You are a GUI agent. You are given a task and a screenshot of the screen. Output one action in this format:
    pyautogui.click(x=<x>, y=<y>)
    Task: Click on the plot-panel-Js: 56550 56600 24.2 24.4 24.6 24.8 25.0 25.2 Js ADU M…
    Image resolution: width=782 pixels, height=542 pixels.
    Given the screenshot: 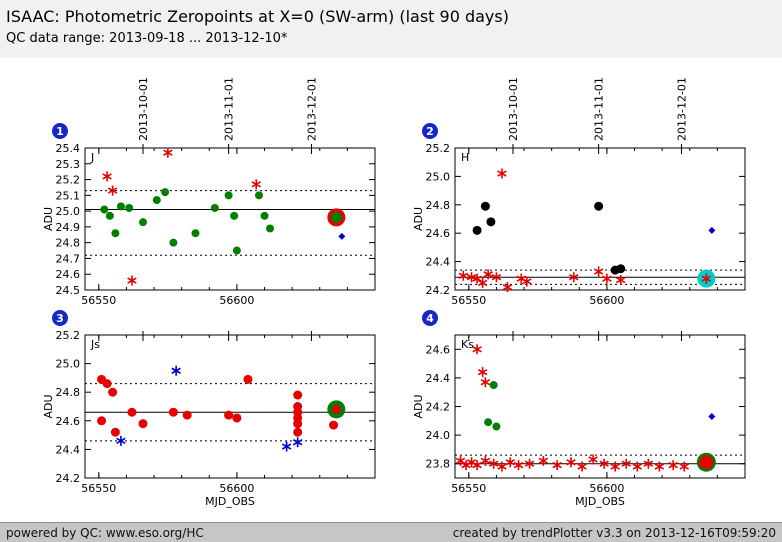 What is the action you would take?
    pyautogui.click(x=209, y=418)
    